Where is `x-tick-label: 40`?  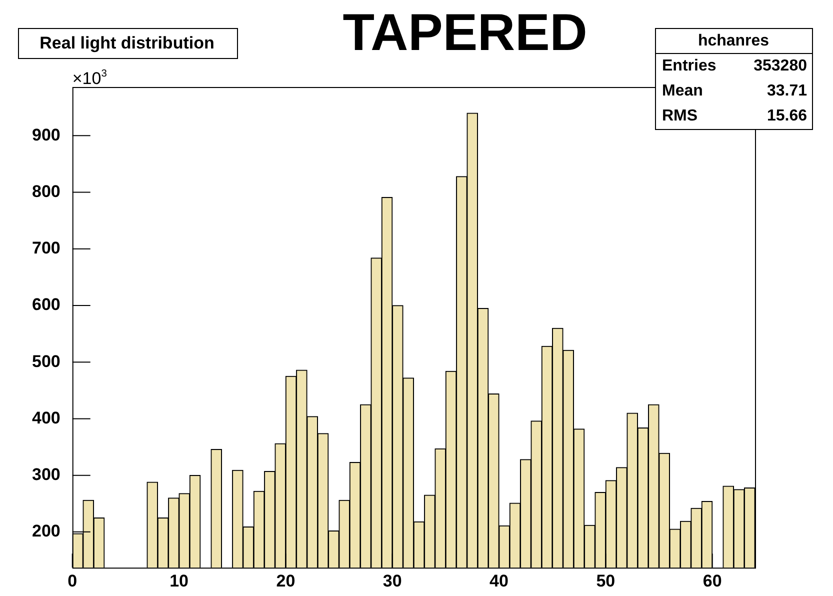
x-tick-label: 40 is located at coordinates (499, 580).